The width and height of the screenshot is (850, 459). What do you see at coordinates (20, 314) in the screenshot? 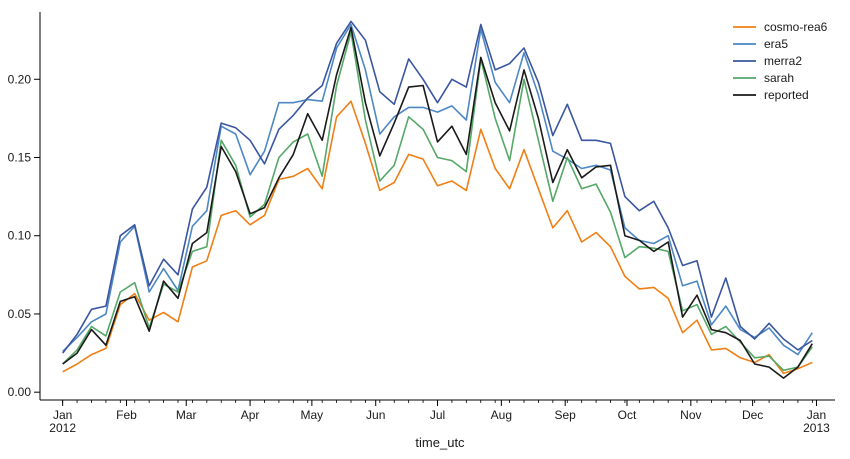
I see `y-tick-label: 0.05` at bounding box center [20, 314].